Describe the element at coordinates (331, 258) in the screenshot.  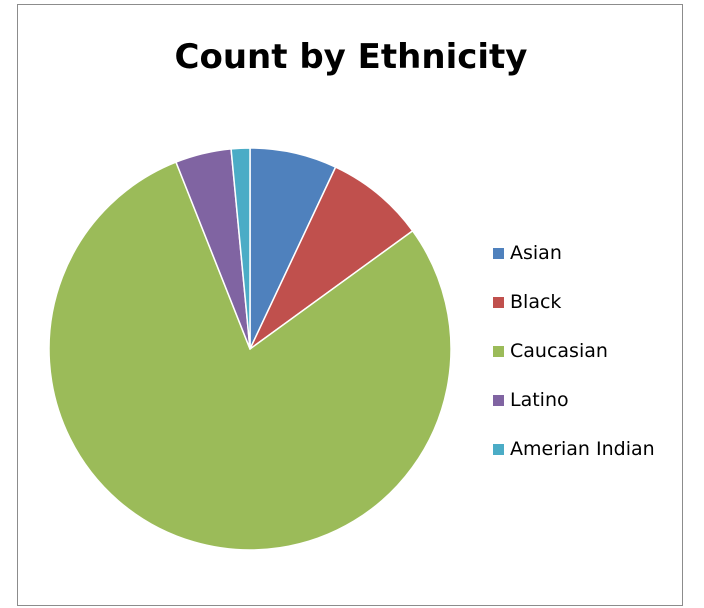
I see `pie-slice-black` at that location.